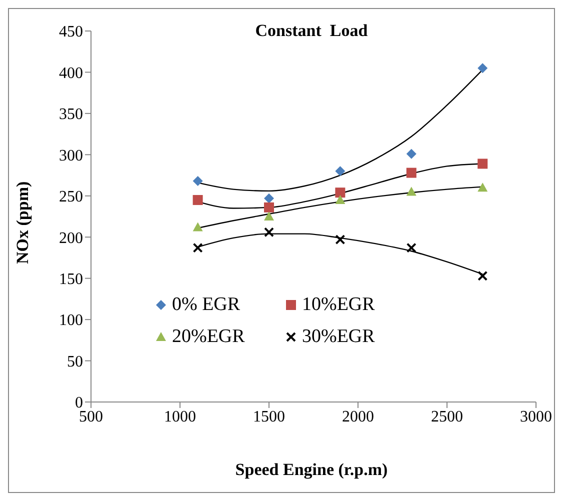 This screenshot has width=561, height=499. What do you see at coordinates (71, 115) in the screenshot?
I see `y-tick-label: 350` at bounding box center [71, 115].